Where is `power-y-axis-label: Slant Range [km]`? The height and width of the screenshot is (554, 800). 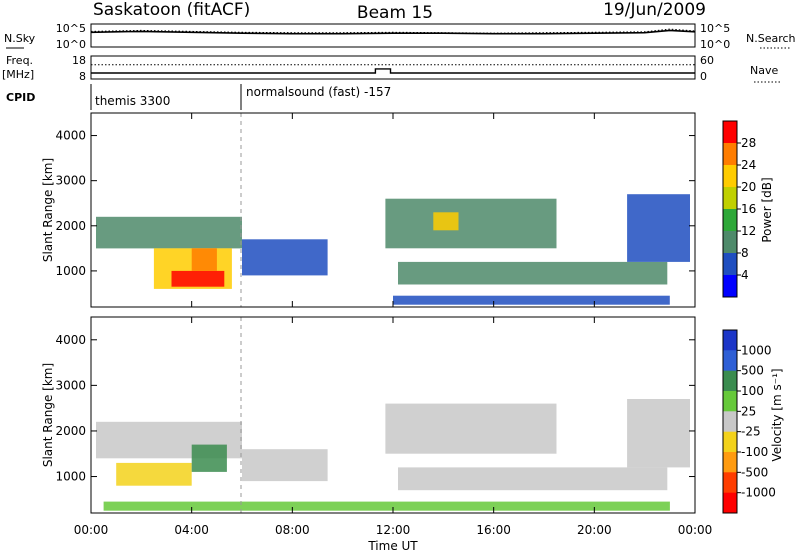 power-y-axis-label: Slant Range [km] is located at coordinates (48, 210).